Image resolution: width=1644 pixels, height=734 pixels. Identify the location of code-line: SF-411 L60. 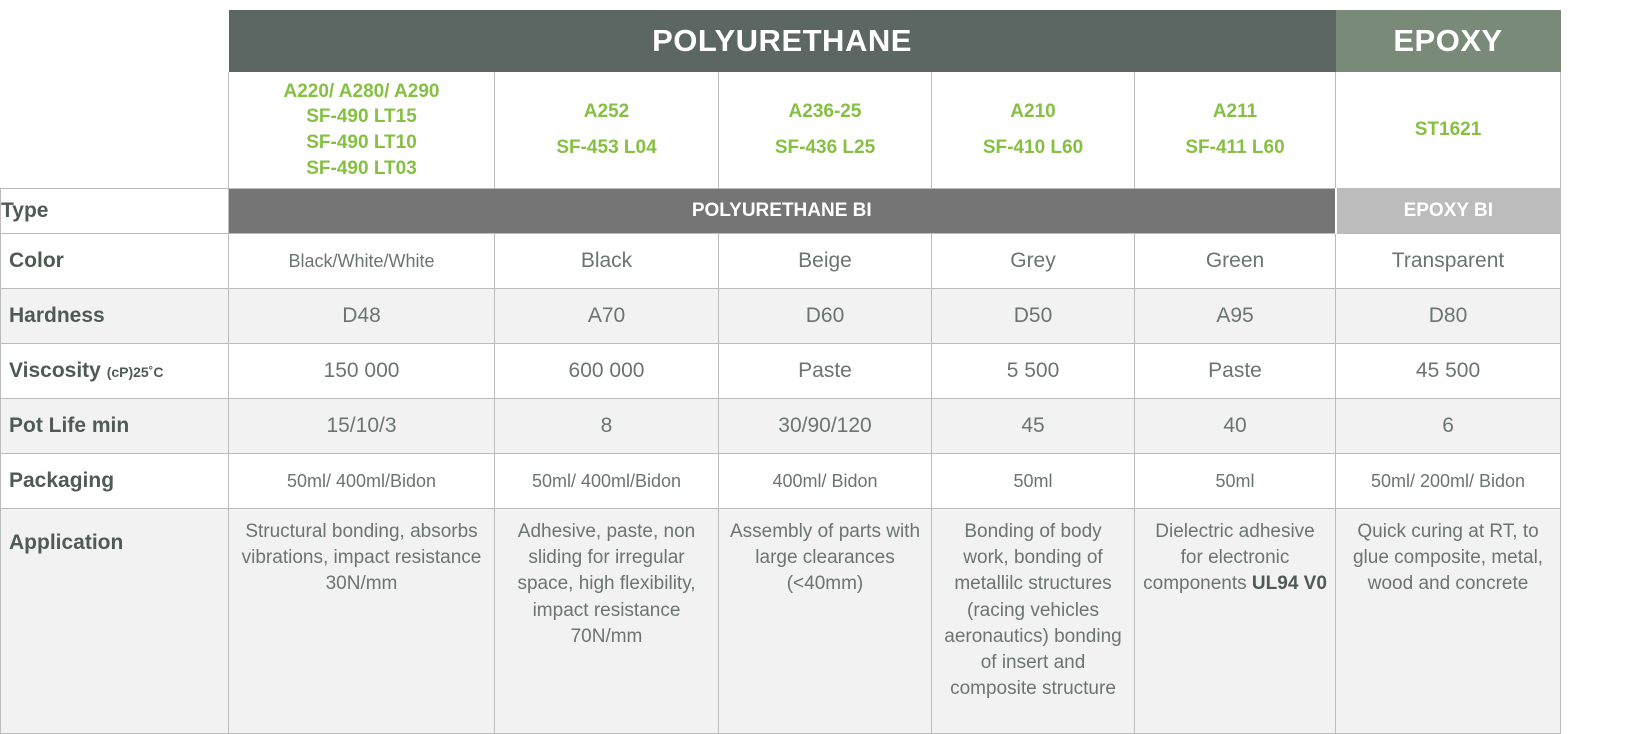
(1235, 147).